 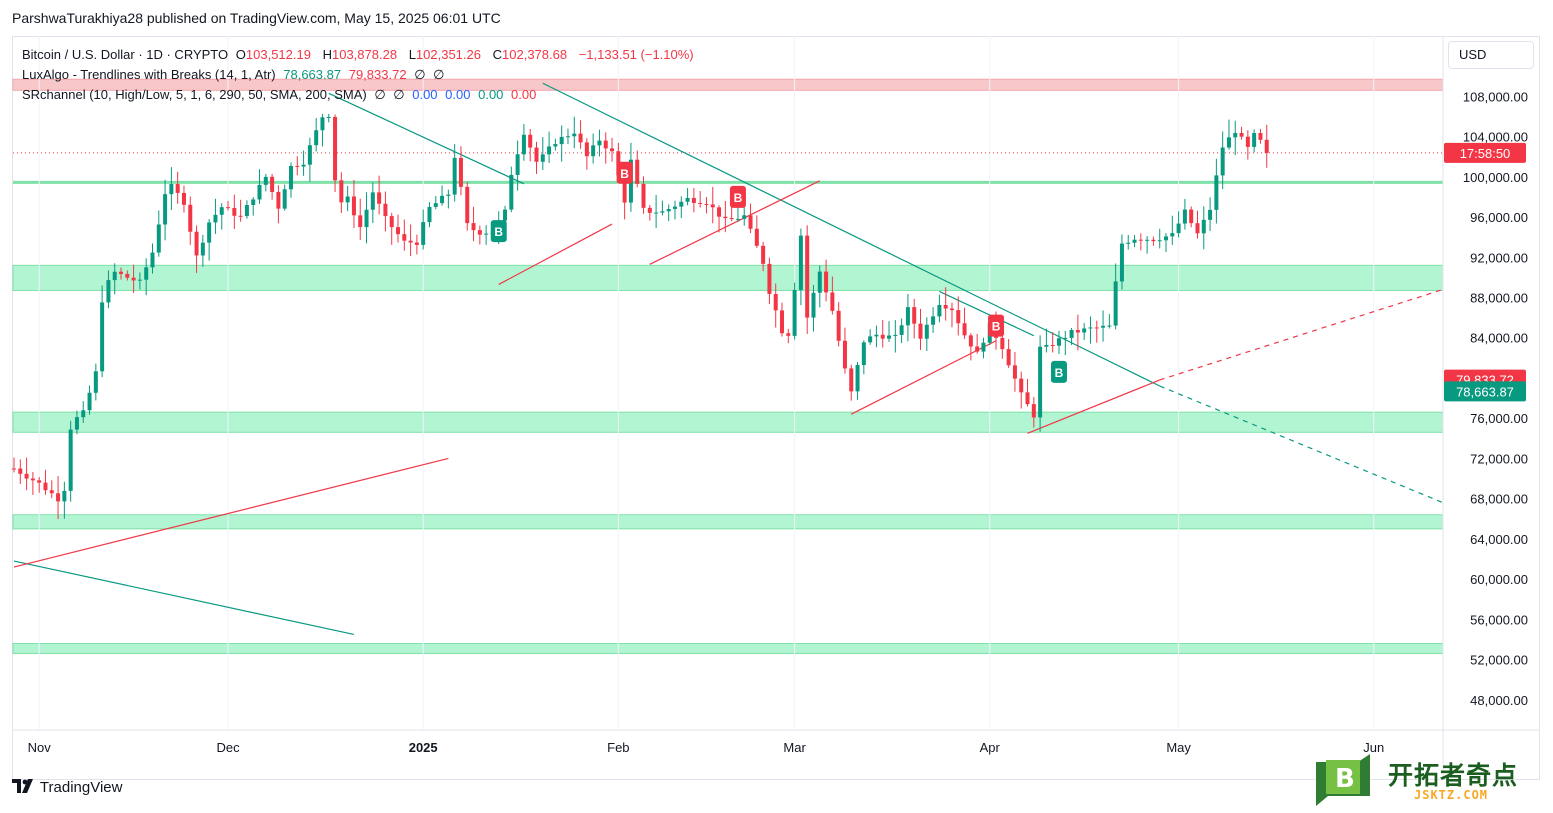 I want to click on indicator-value-upper: 79,833.72, so click(x=377, y=74).